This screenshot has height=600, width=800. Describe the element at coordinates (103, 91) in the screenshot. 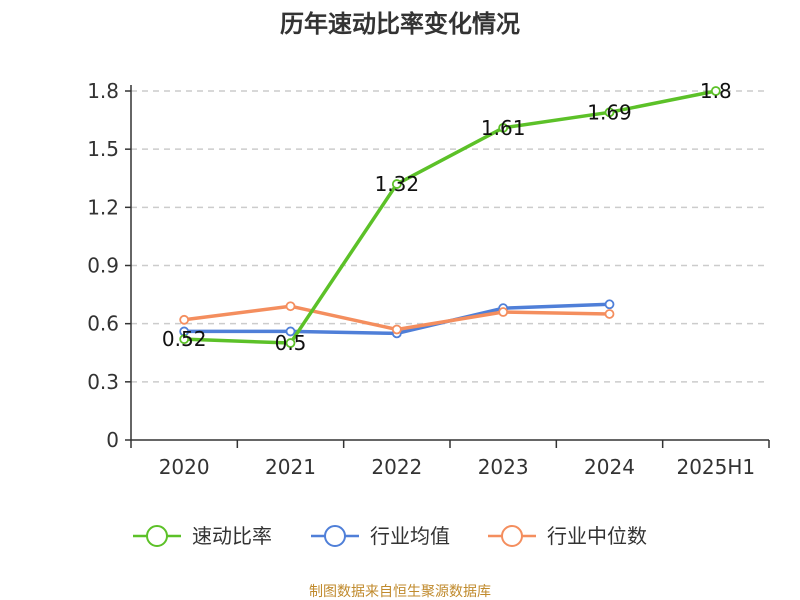

I see `y-tick-label: 1.8` at that location.